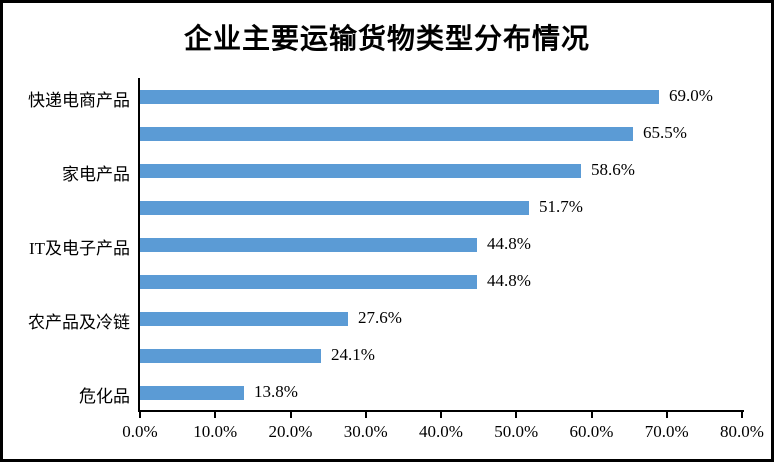 Image resolution: width=774 pixels, height=462 pixels. What do you see at coordinates (96, 174) in the screenshot?
I see `category-label: 家电产品` at bounding box center [96, 174].